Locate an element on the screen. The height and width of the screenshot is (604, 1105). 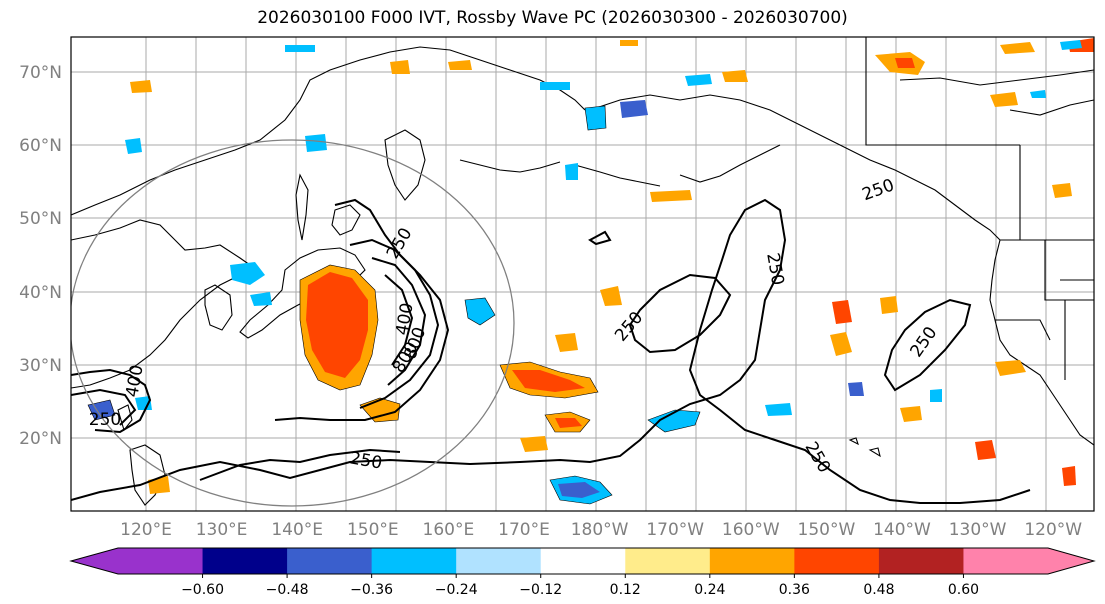
lat-label: 50°N is located at coordinates (40, 219).